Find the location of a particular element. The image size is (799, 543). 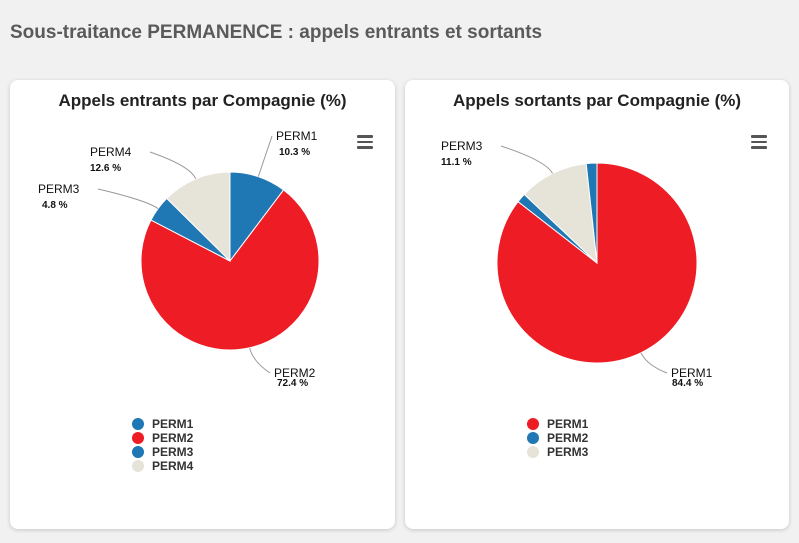

data-label-value: 72.4 % is located at coordinates (292, 383).